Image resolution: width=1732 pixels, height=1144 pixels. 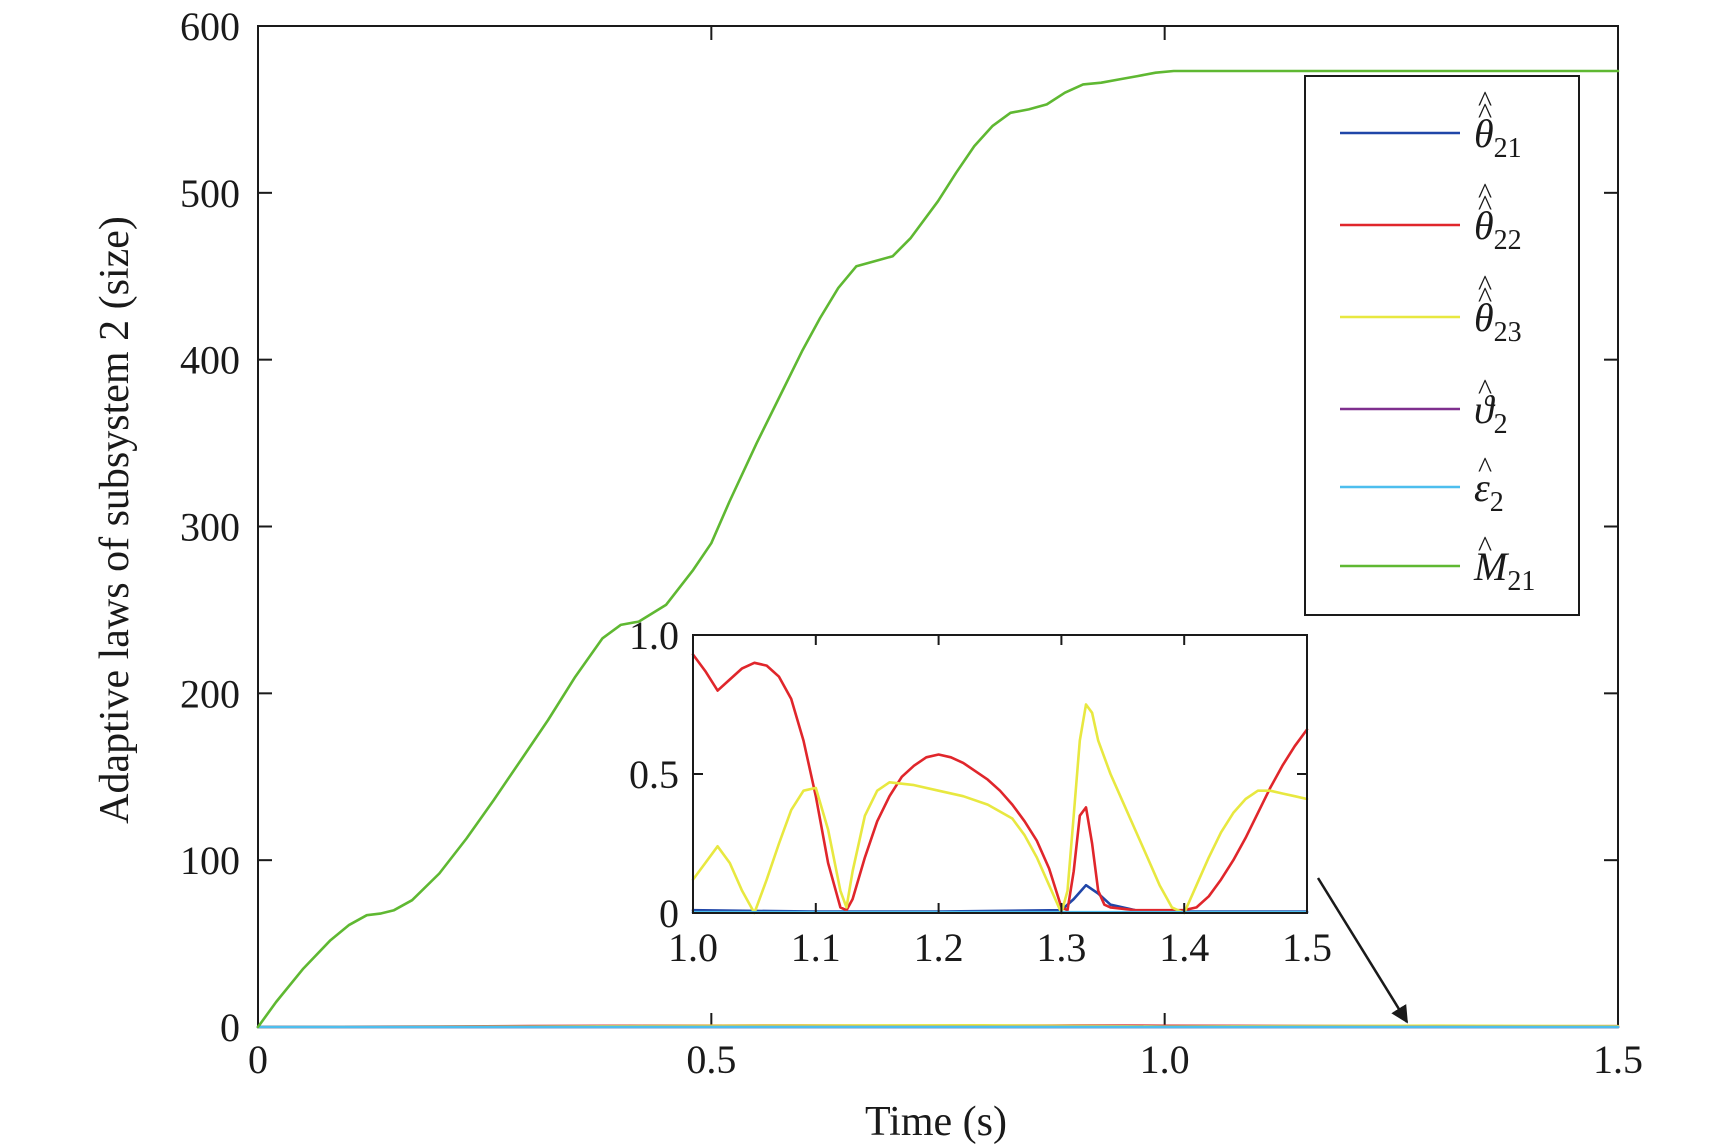 I want to click on legend-label: θ22, so click(x=1498, y=229).